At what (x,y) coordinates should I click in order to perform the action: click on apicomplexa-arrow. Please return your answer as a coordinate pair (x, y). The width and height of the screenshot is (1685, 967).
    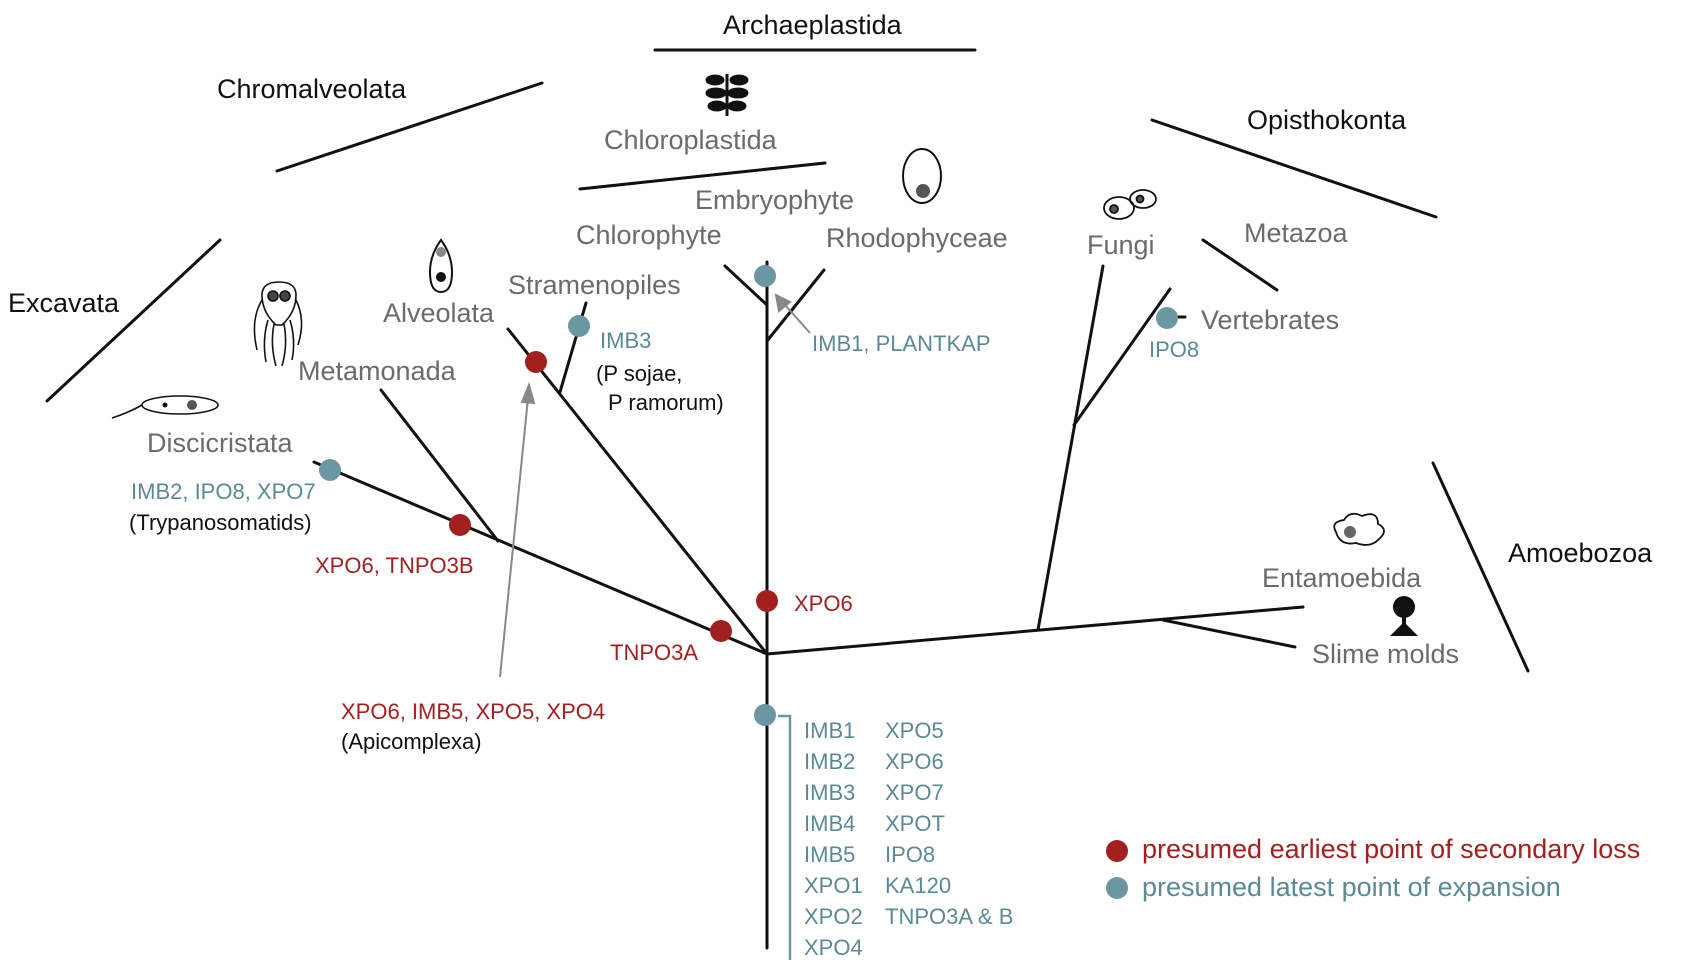
    Looking at the image, I should click on (514, 537).